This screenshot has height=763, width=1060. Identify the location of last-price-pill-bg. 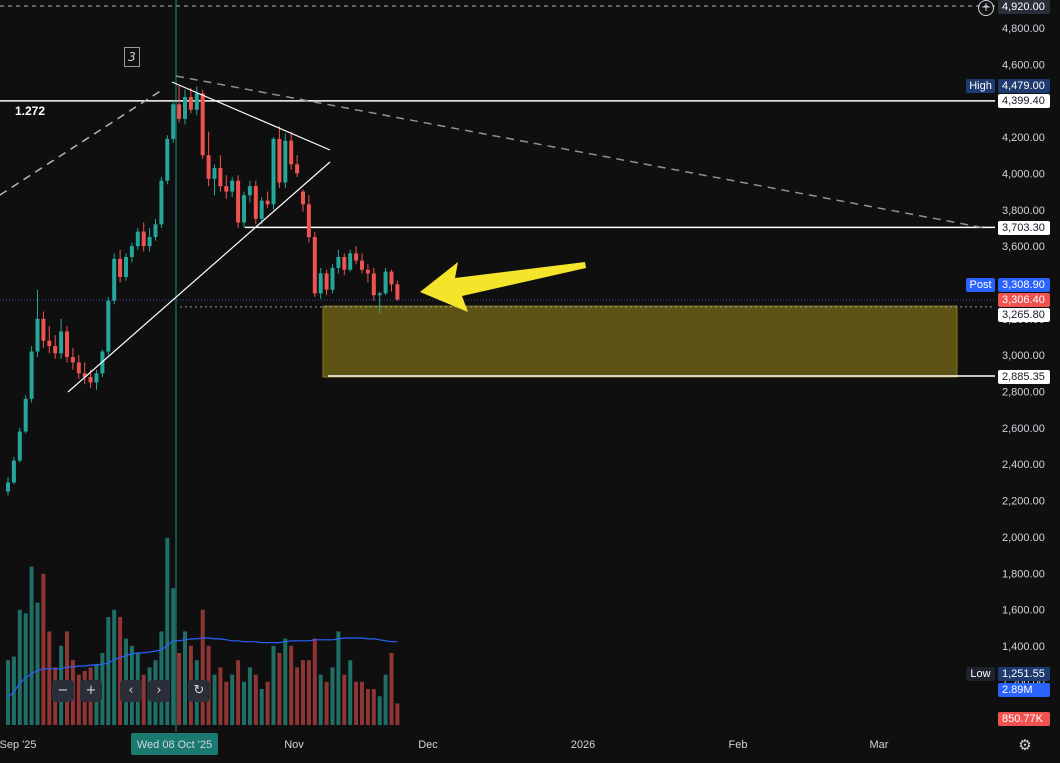
(1024, 300).